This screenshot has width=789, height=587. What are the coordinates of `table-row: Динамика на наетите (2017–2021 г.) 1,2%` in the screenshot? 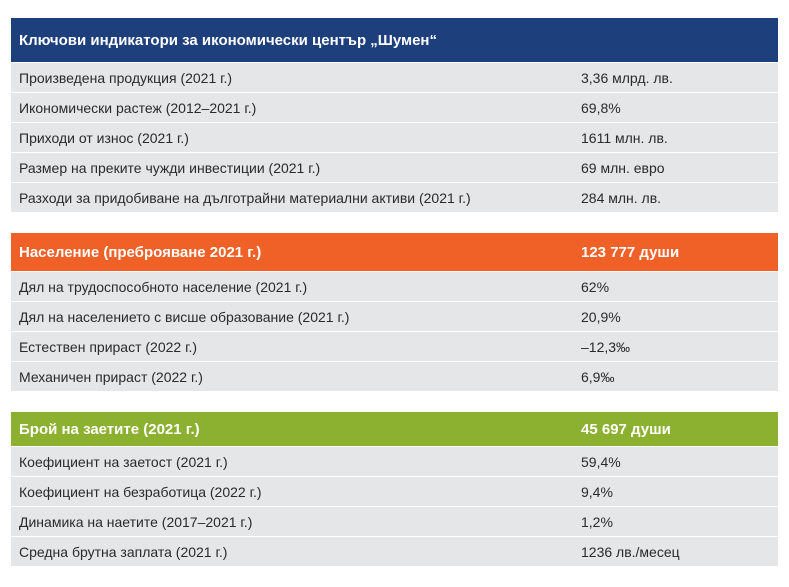 It's located at (394, 521).